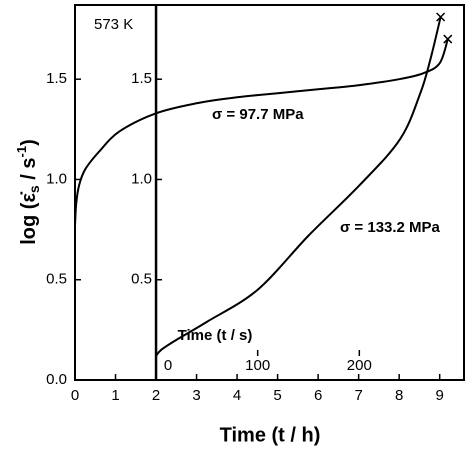  What do you see at coordinates (115, 395) in the screenshot?
I see `x-tick-label: 1` at bounding box center [115, 395].